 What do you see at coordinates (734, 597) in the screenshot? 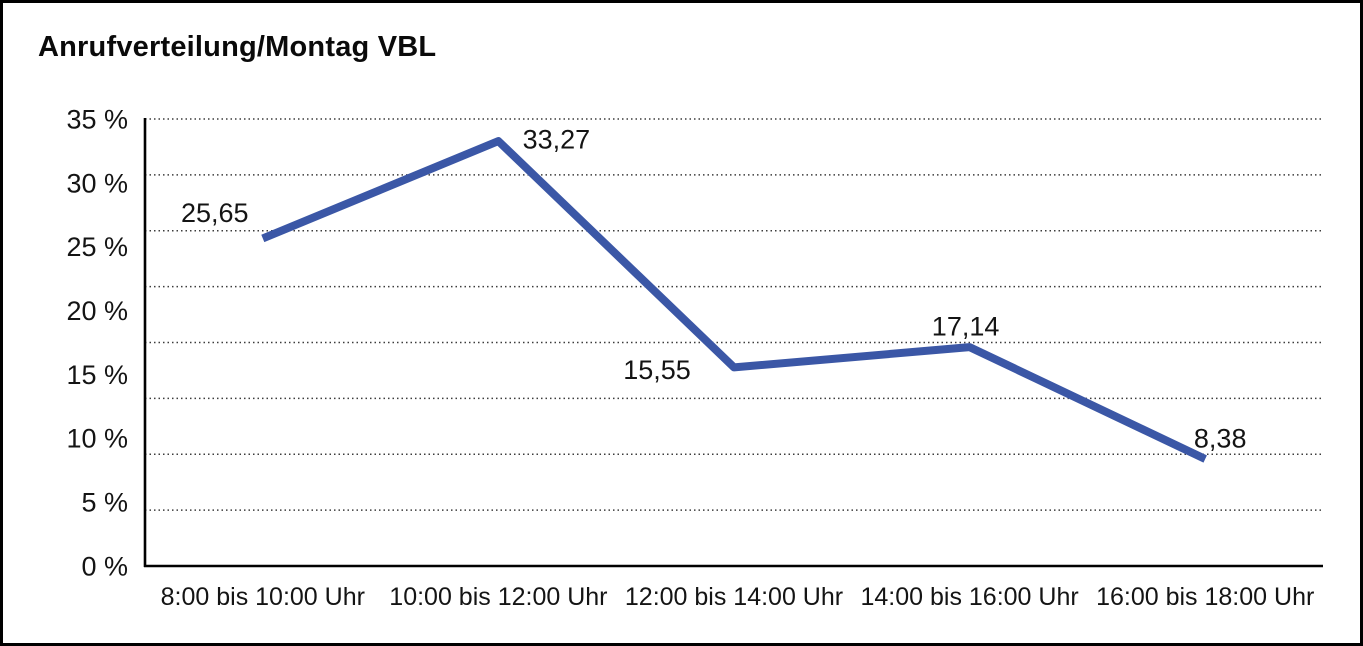
I see `x-tick-label: 12:00 bis 14:00 Uhr` at bounding box center [734, 597].